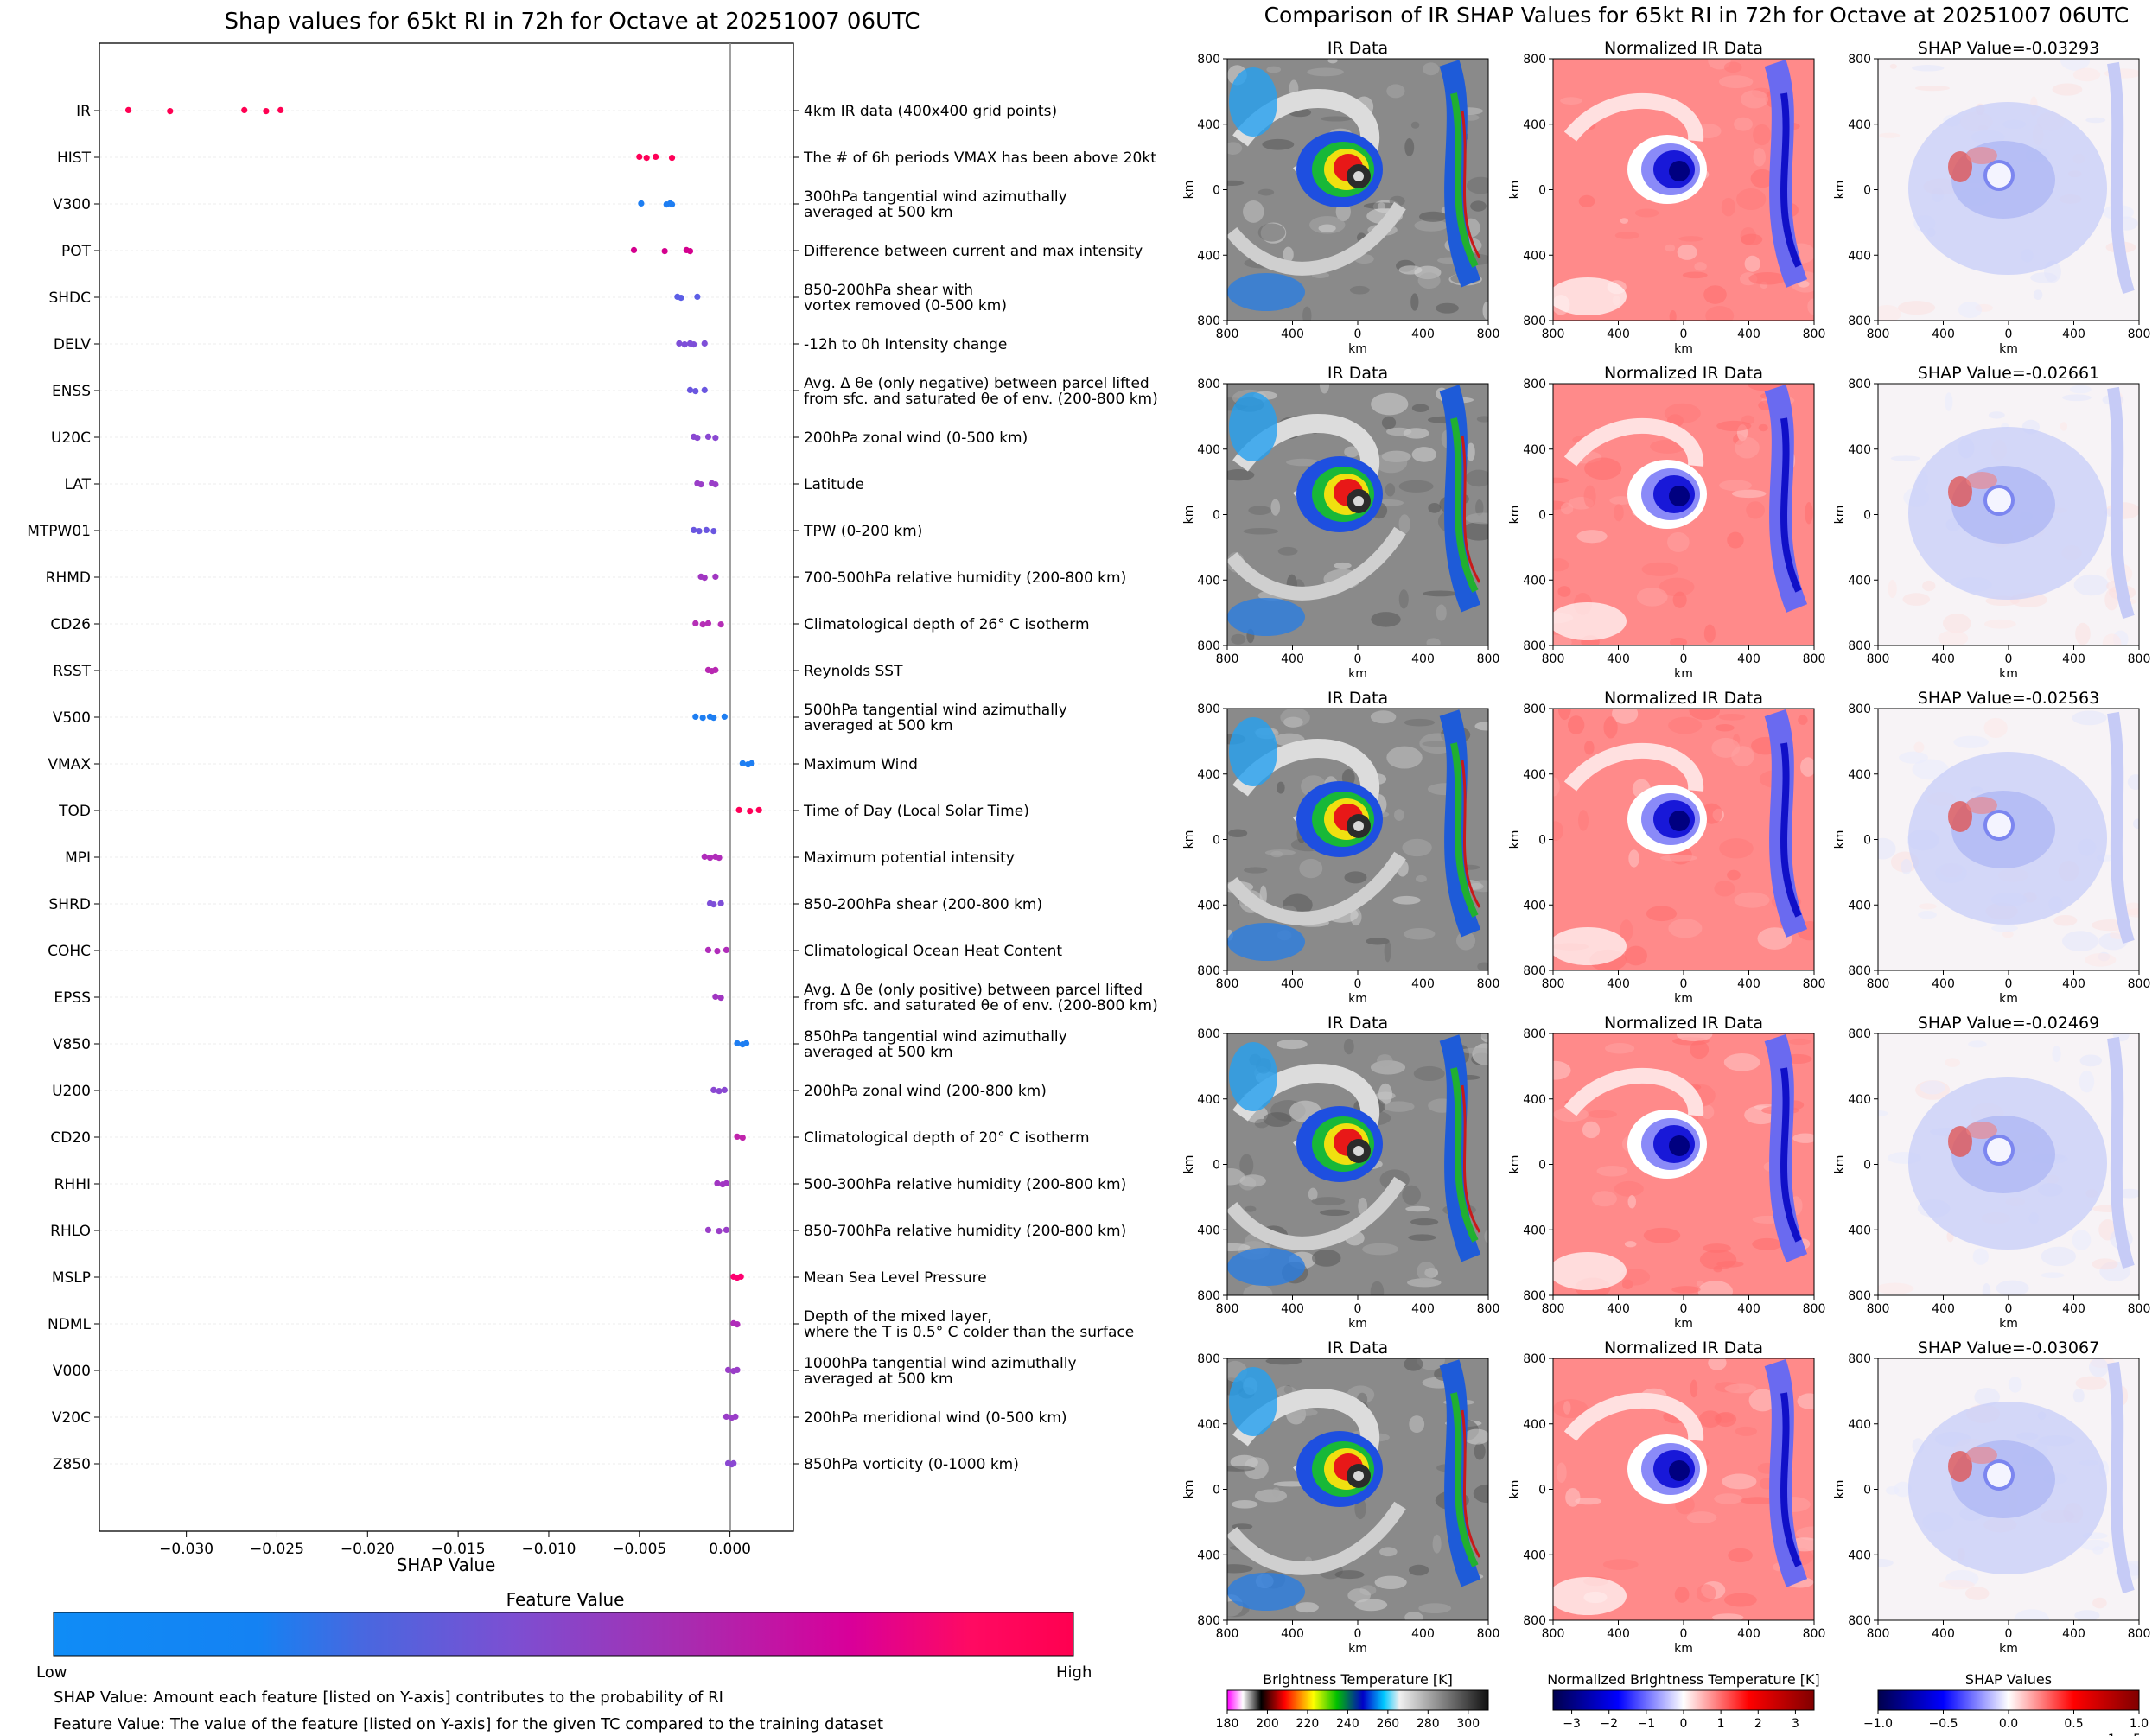  Describe the element at coordinates (2121, 1152) in the screenshot. I see `band-signal` at that location.